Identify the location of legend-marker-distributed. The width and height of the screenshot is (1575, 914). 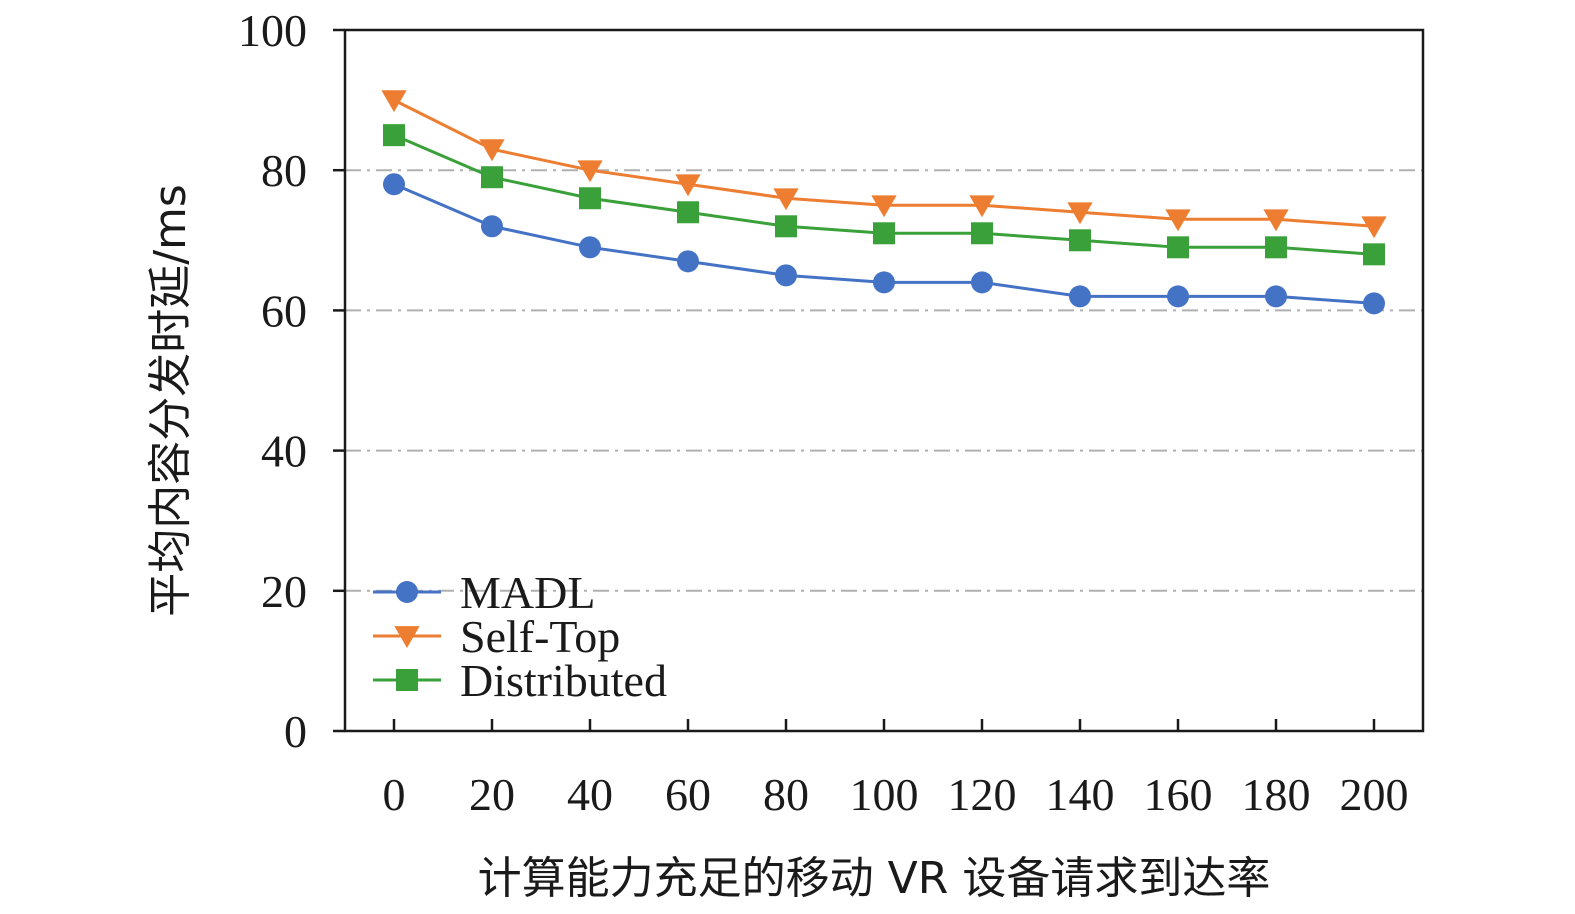
(407, 680).